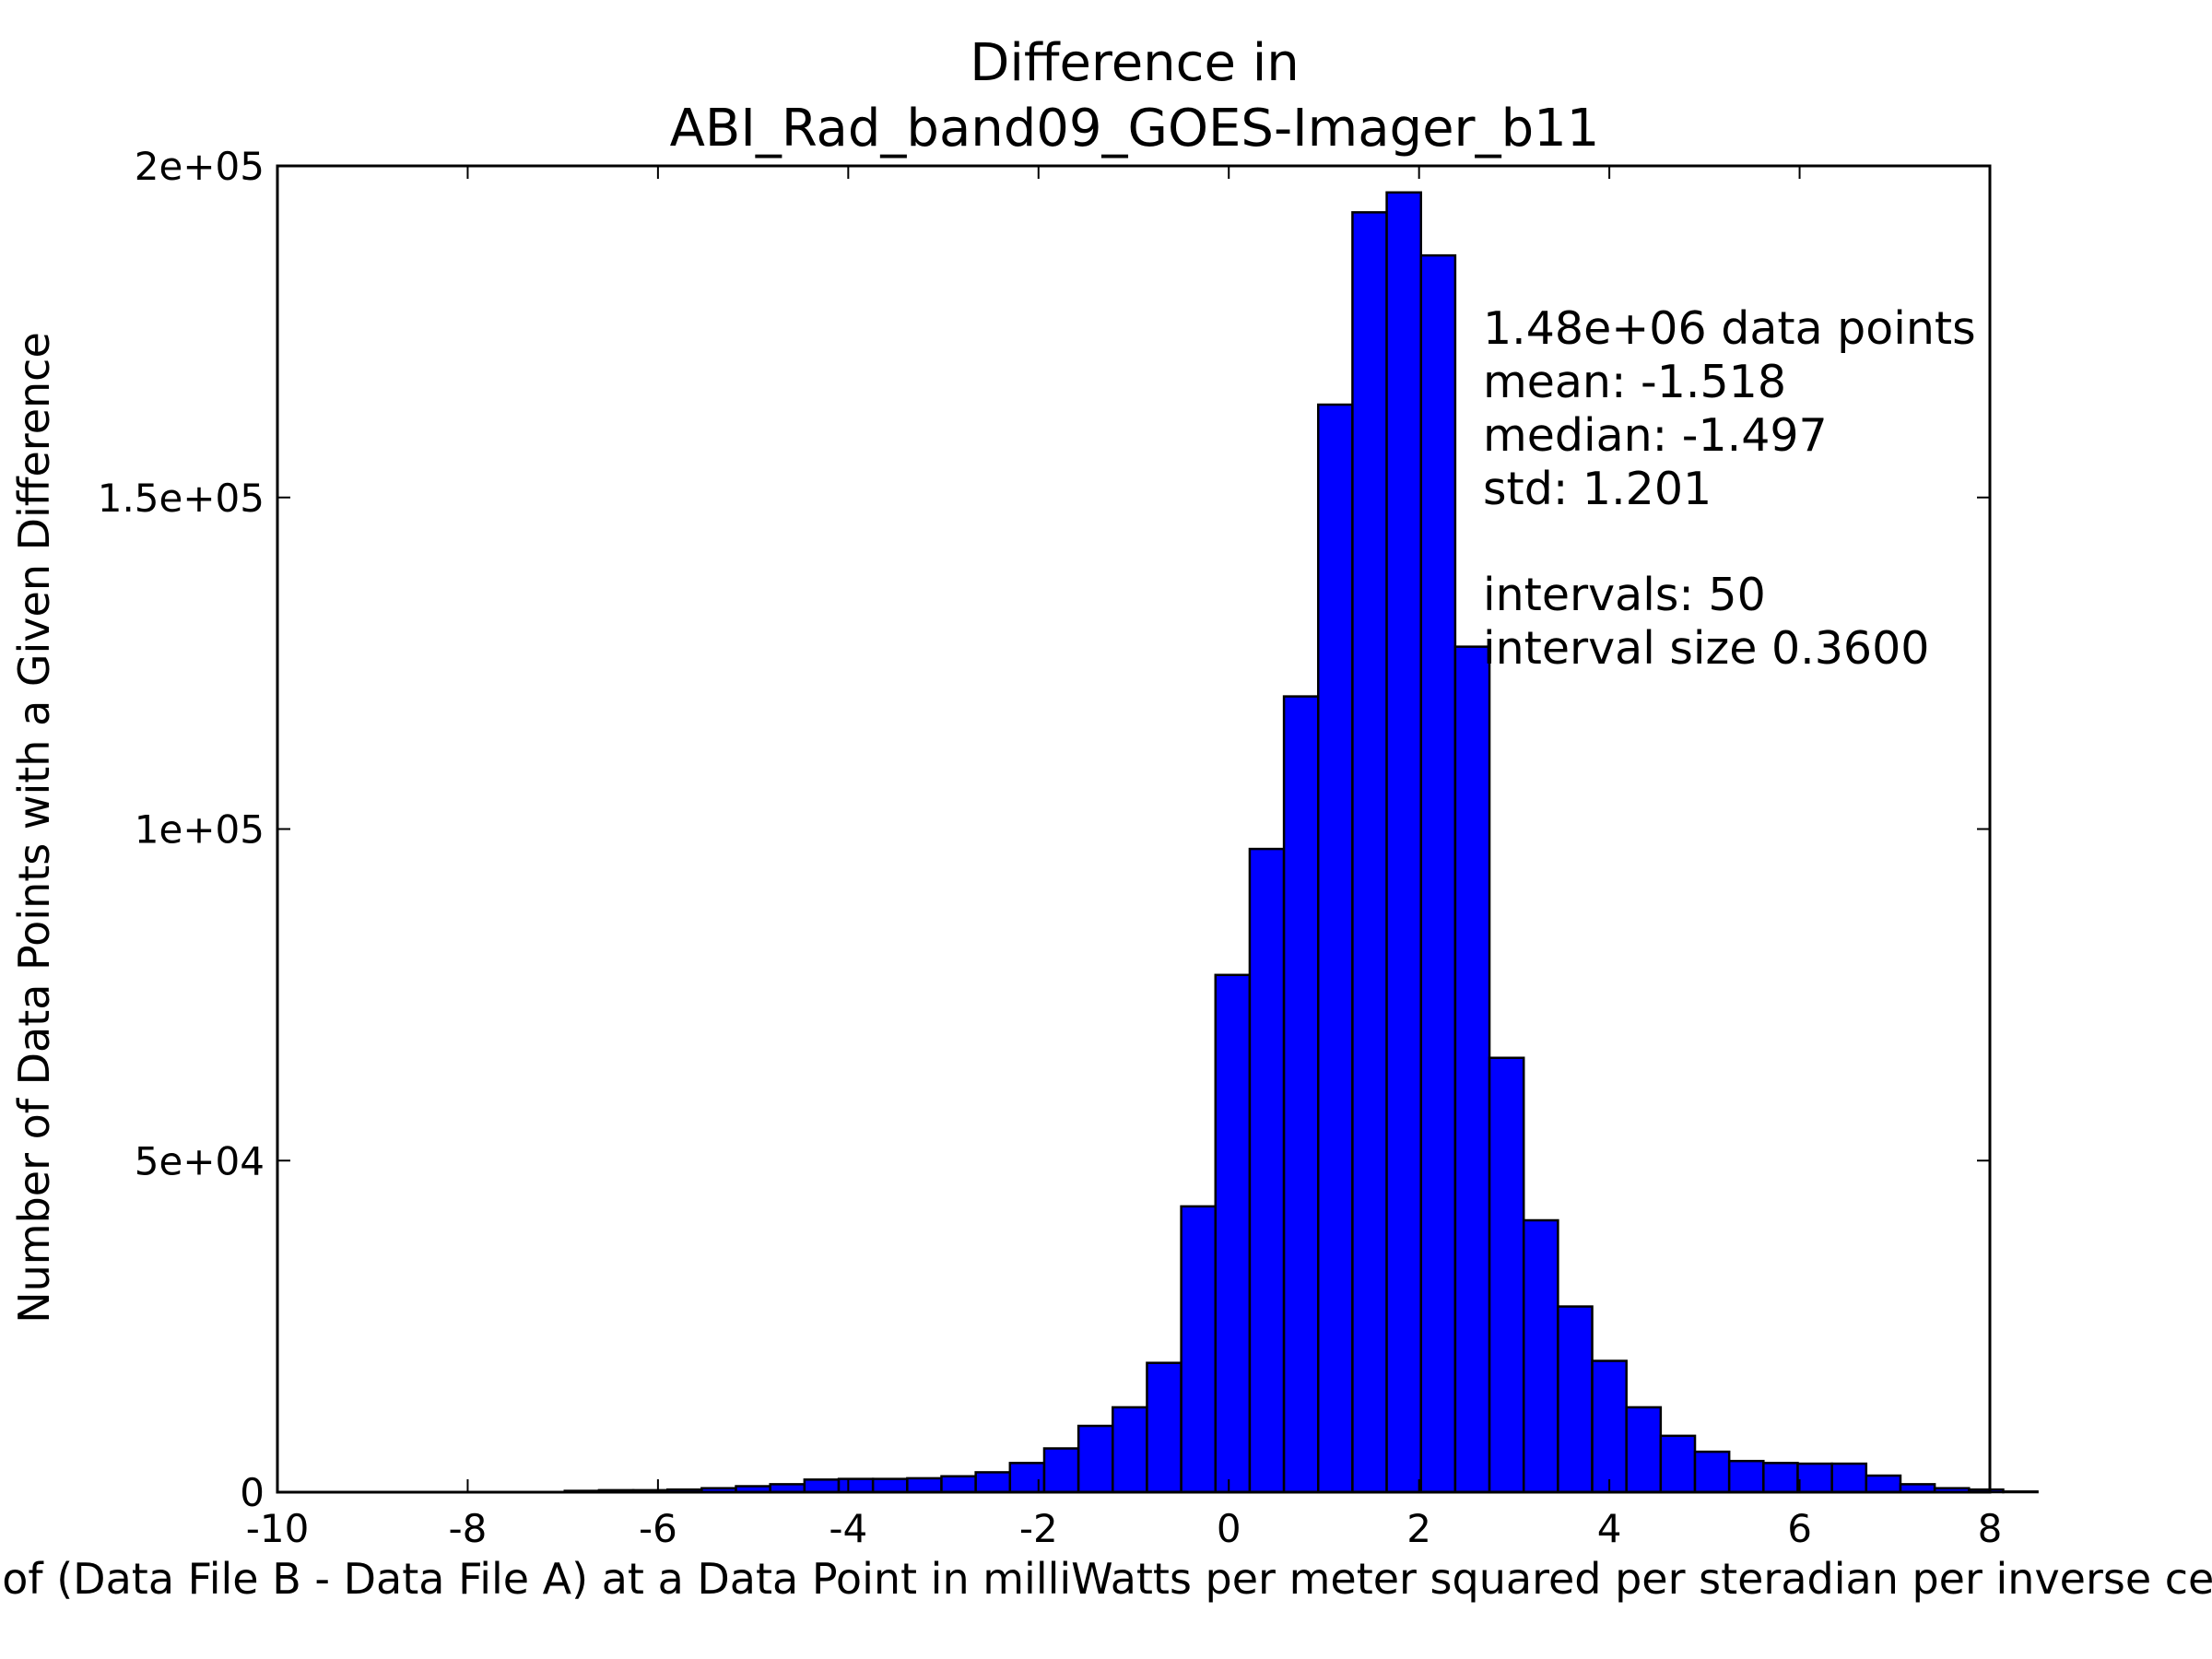 This screenshot has width=2212, height=1659. What do you see at coordinates (200, 166) in the screenshot?
I see `y-tick-label: 2e+05` at bounding box center [200, 166].